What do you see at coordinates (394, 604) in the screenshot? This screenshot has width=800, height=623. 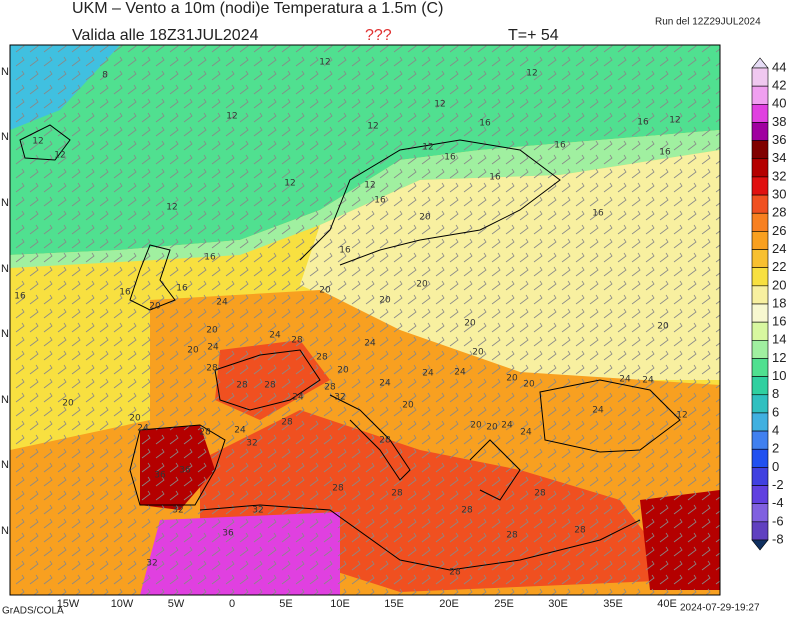 I see `lon-label: 15E` at bounding box center [394, 604].